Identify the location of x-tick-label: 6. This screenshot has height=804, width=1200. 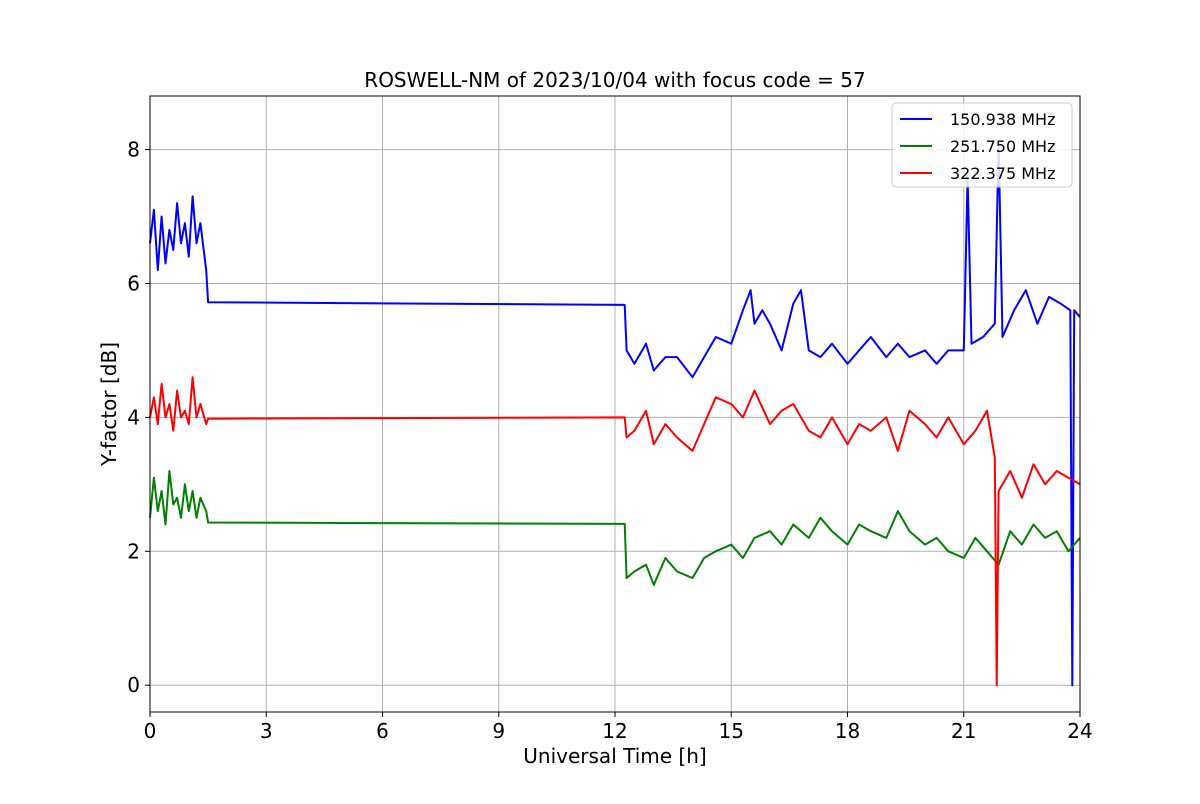
(382, 731).